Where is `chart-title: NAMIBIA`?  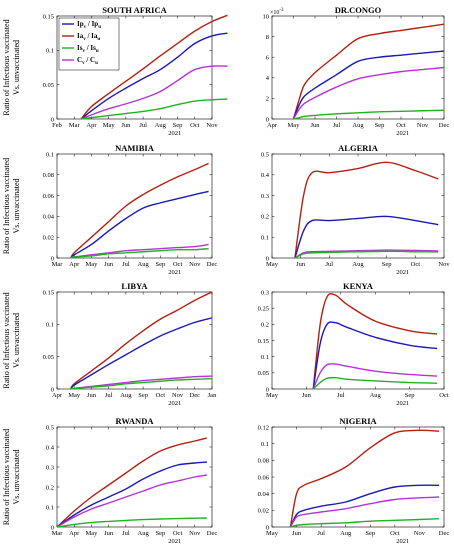 chart-title: NAMIBIA is located at coordinates (135, 148).